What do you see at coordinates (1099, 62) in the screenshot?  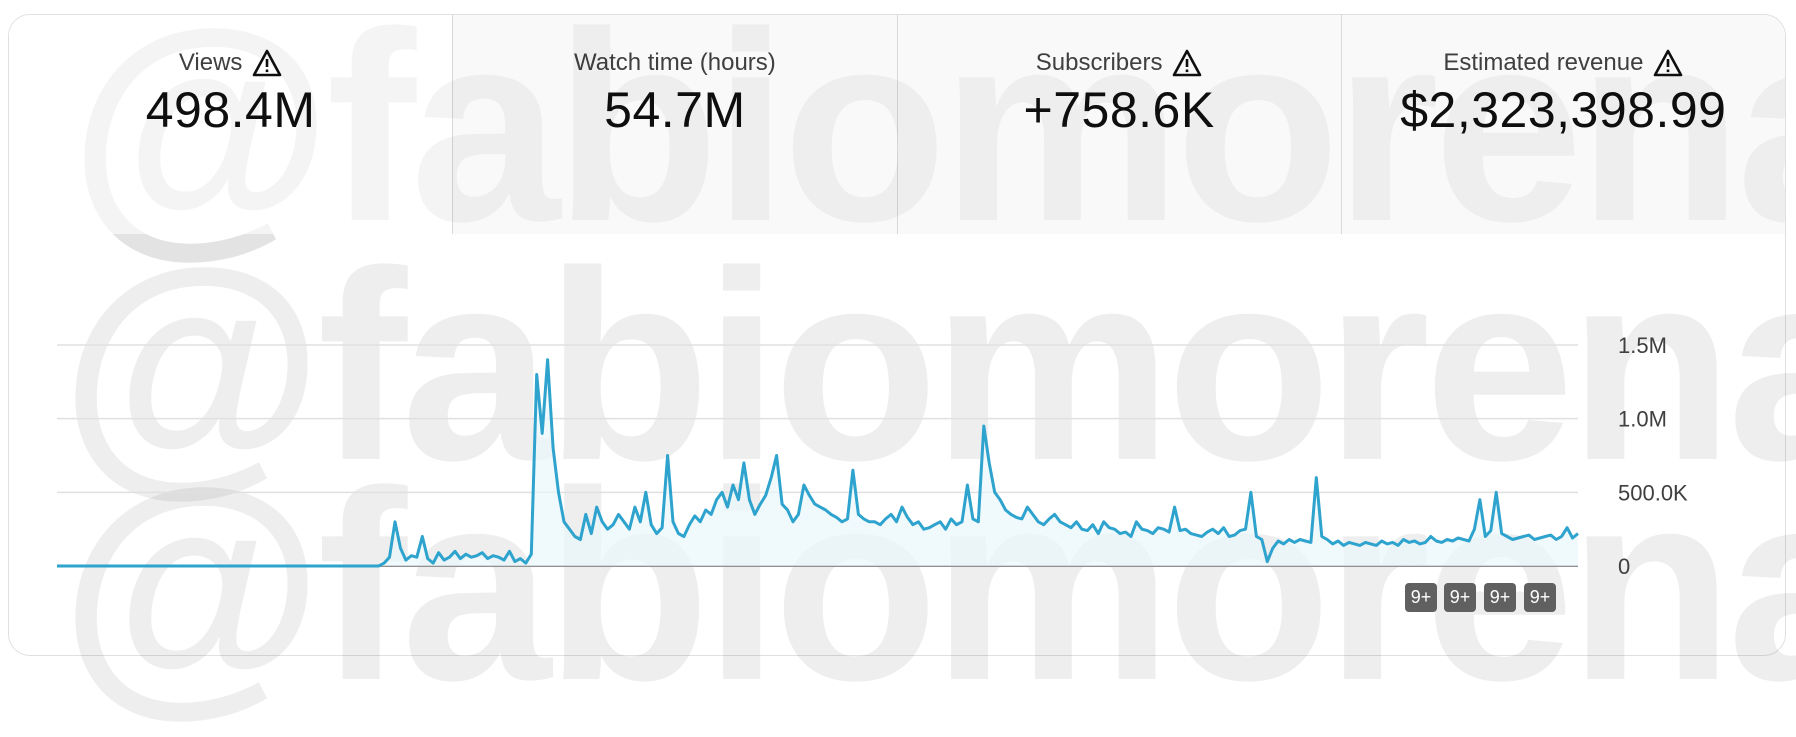 I see `metric-label: Subscribers` at bounding box center [1099, 62].